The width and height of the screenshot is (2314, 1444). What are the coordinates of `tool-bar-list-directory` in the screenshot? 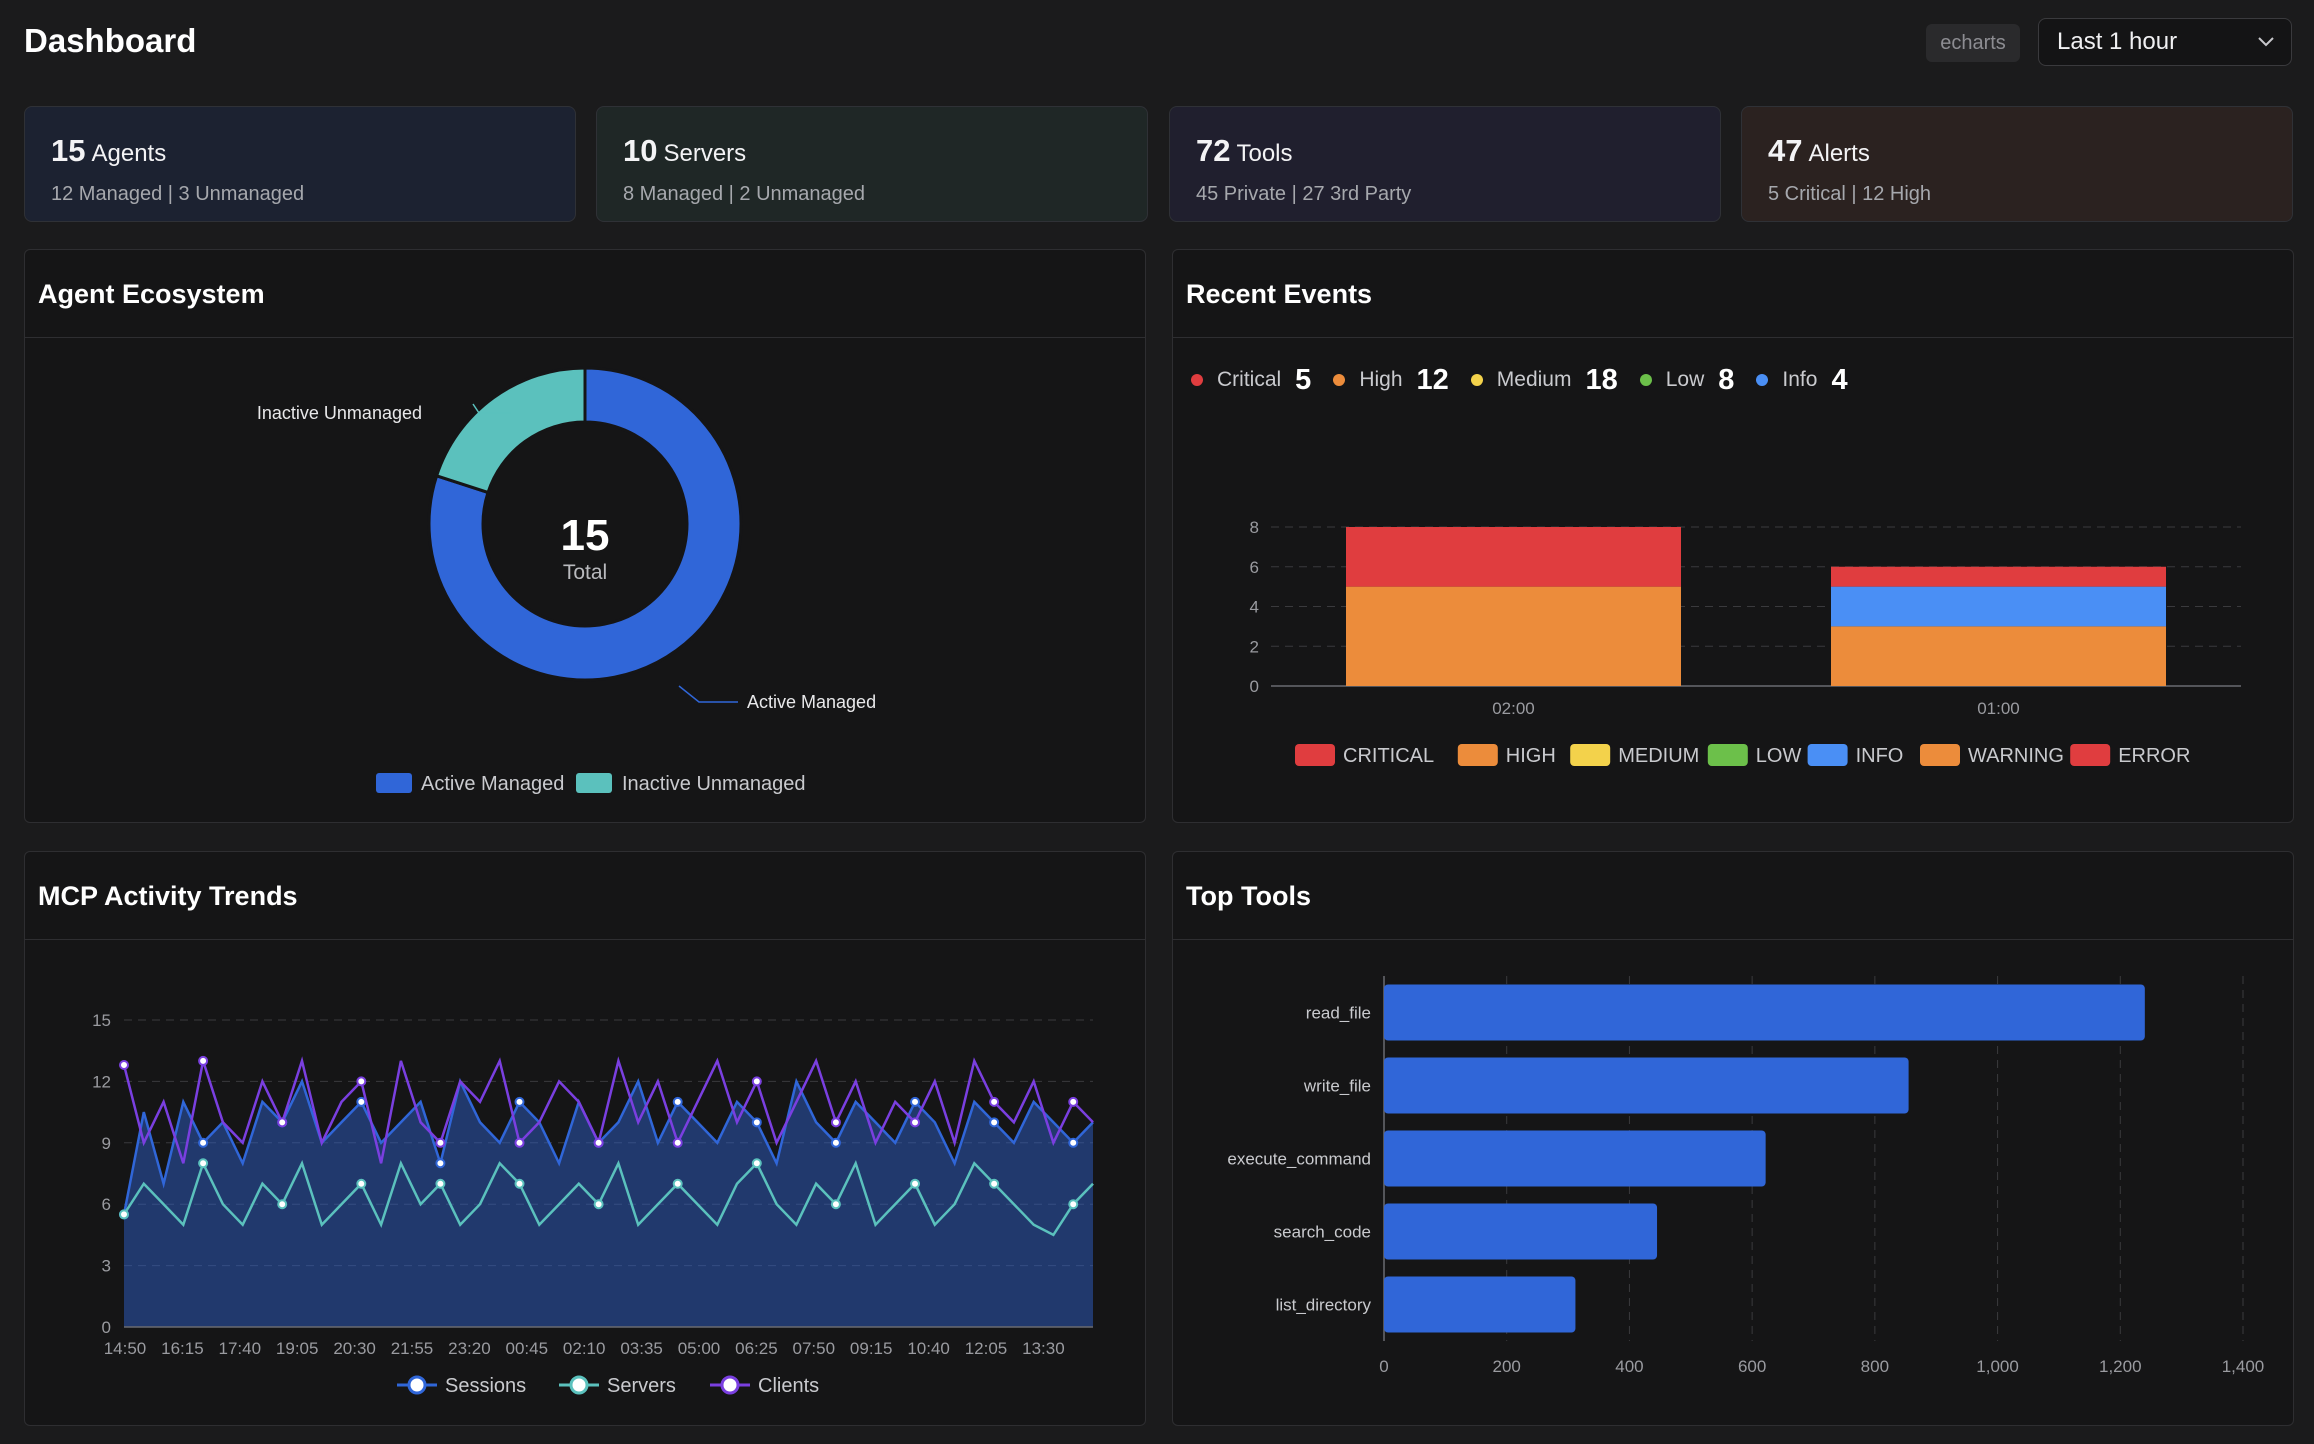 It's located at (1480, 1304).